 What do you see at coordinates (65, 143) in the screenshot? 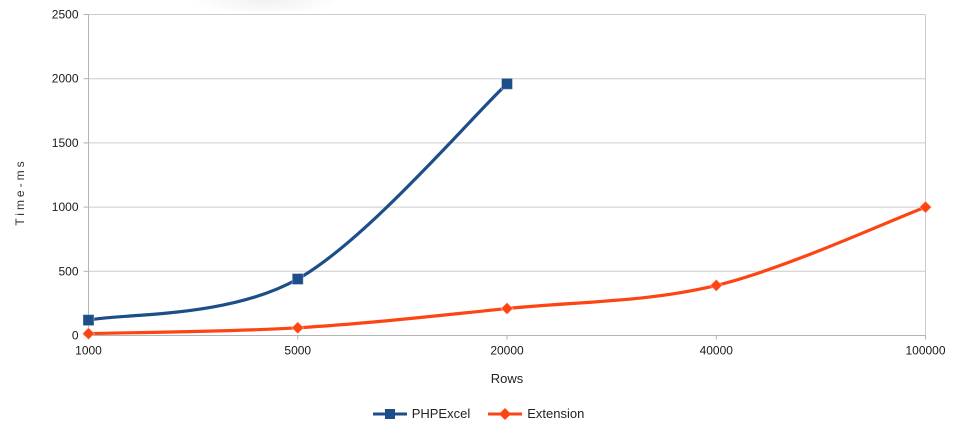
I see `y-tick-label: 1500` at bounding box center [65, 143].